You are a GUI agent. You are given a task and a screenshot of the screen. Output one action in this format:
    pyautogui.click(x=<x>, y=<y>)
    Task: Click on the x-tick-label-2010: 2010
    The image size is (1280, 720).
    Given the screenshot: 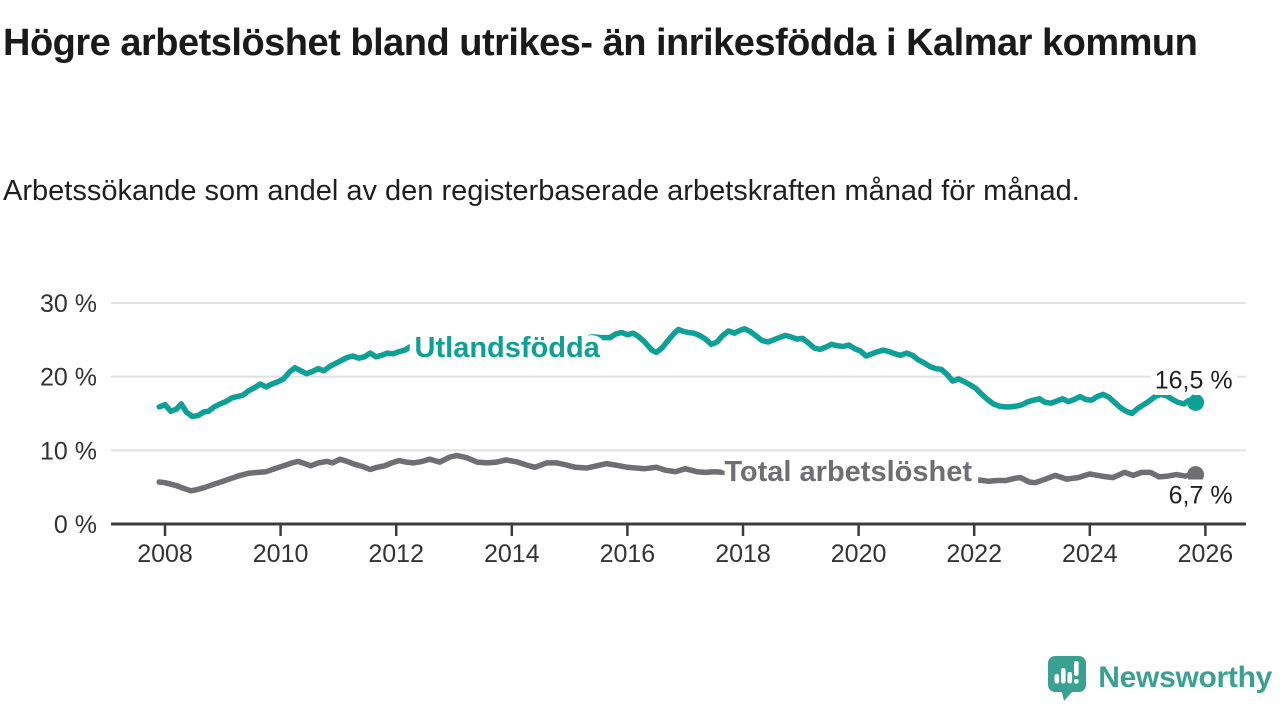 What is the action you would take?
    pyautogui.click(x=281, y=554)
    